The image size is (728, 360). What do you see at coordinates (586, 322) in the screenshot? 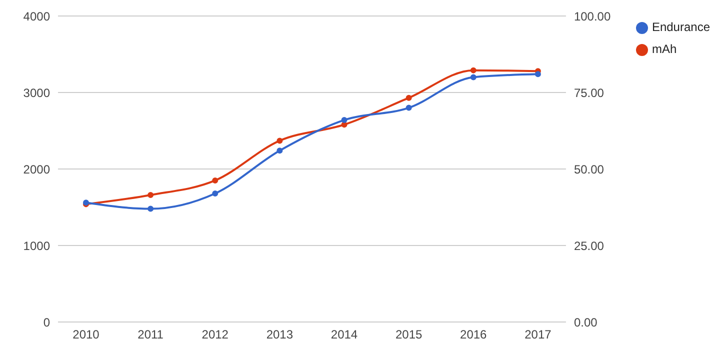
I see `y2-tick-label: 0.00` at bounding box center [586, 322].